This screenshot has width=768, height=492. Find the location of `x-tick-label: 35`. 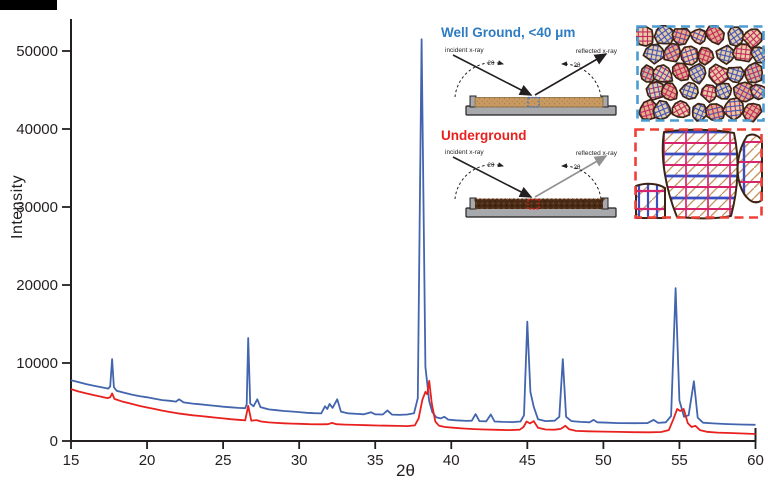

x-tick-label: 35 is located at coordinates (375, 460).